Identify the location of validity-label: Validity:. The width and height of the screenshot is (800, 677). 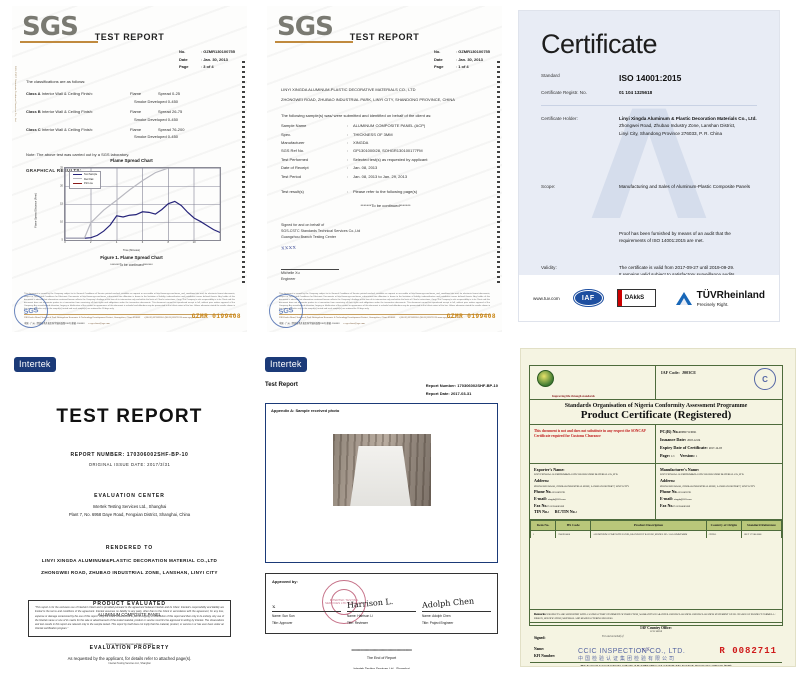
(549, 267).